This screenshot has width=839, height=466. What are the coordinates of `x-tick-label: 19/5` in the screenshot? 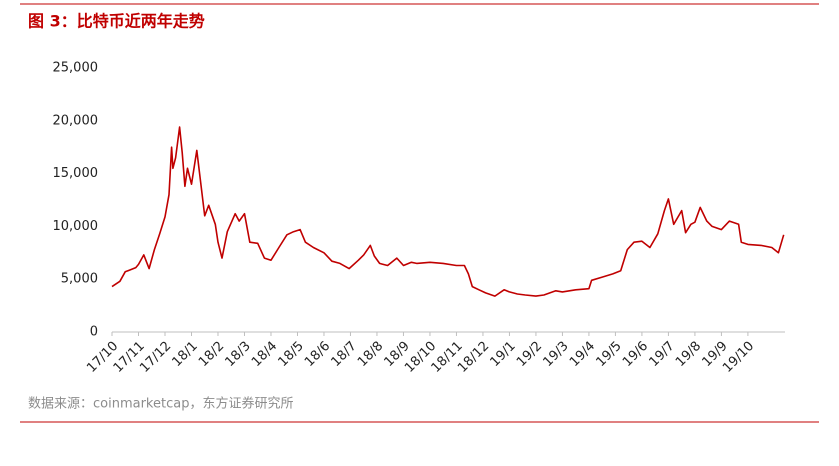 It's located at (608, 354).